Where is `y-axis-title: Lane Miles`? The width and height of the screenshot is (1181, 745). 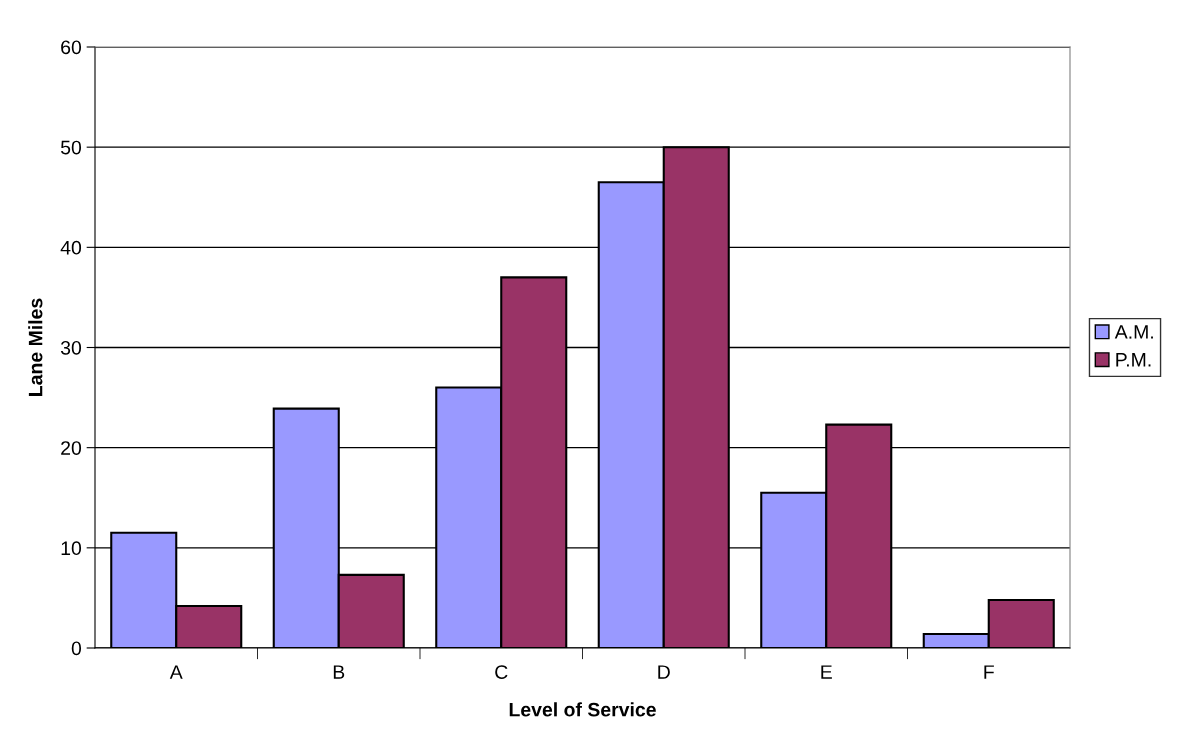
y-axis-title: Lane Miles is located at coordinates (35, 347).